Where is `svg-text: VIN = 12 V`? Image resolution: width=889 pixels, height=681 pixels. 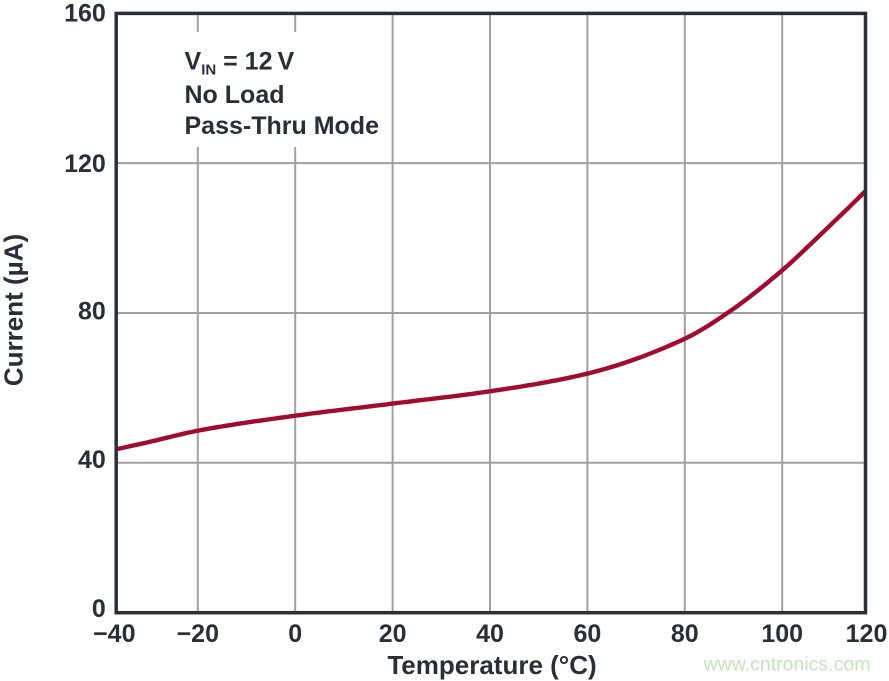 svg-text: VIN = 12 V is located at coordinates (240, 62).